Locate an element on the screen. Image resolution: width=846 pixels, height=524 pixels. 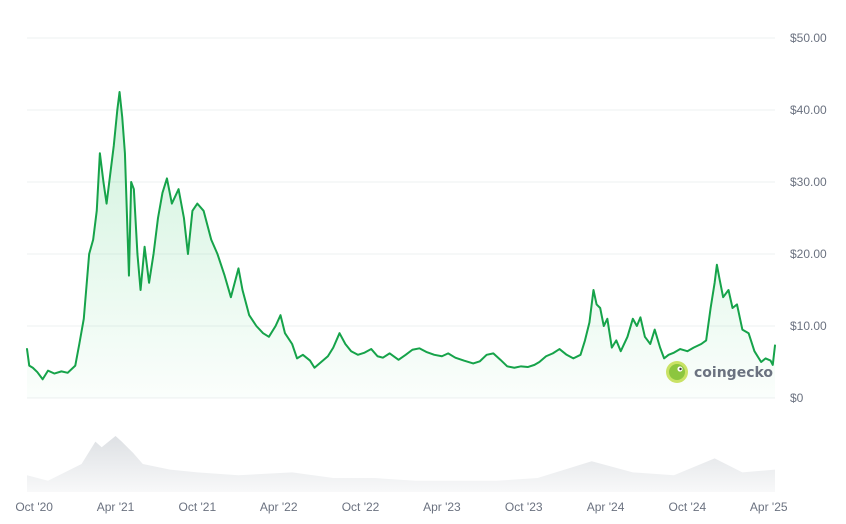
y-tick-label: $20.00 is located at coordinates (808, 254).